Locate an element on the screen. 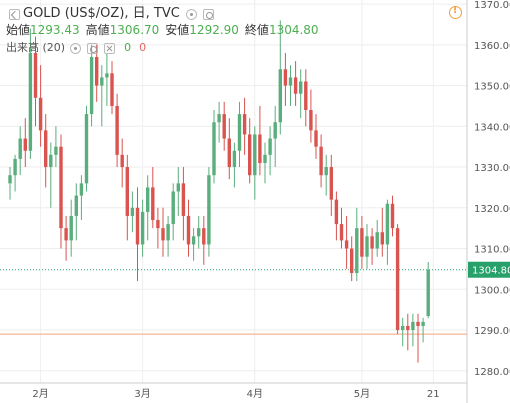 This screenshot has height=403, width=510. y-tick-label: 1320.00 is located at coordinates (492, 209).